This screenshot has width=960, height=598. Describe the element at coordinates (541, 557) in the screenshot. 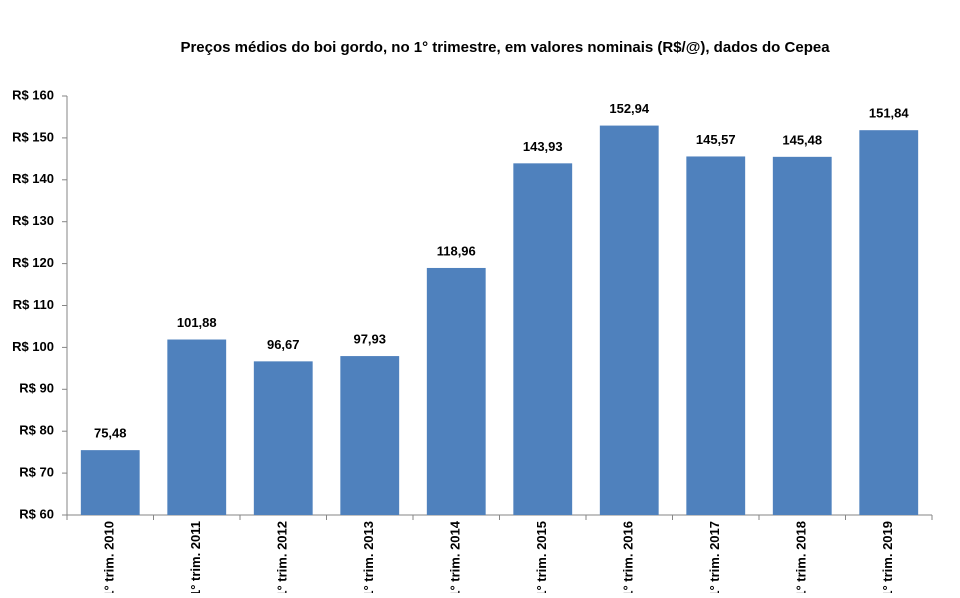

I see `x-tick-label: 1° trim. 2015` at that location.